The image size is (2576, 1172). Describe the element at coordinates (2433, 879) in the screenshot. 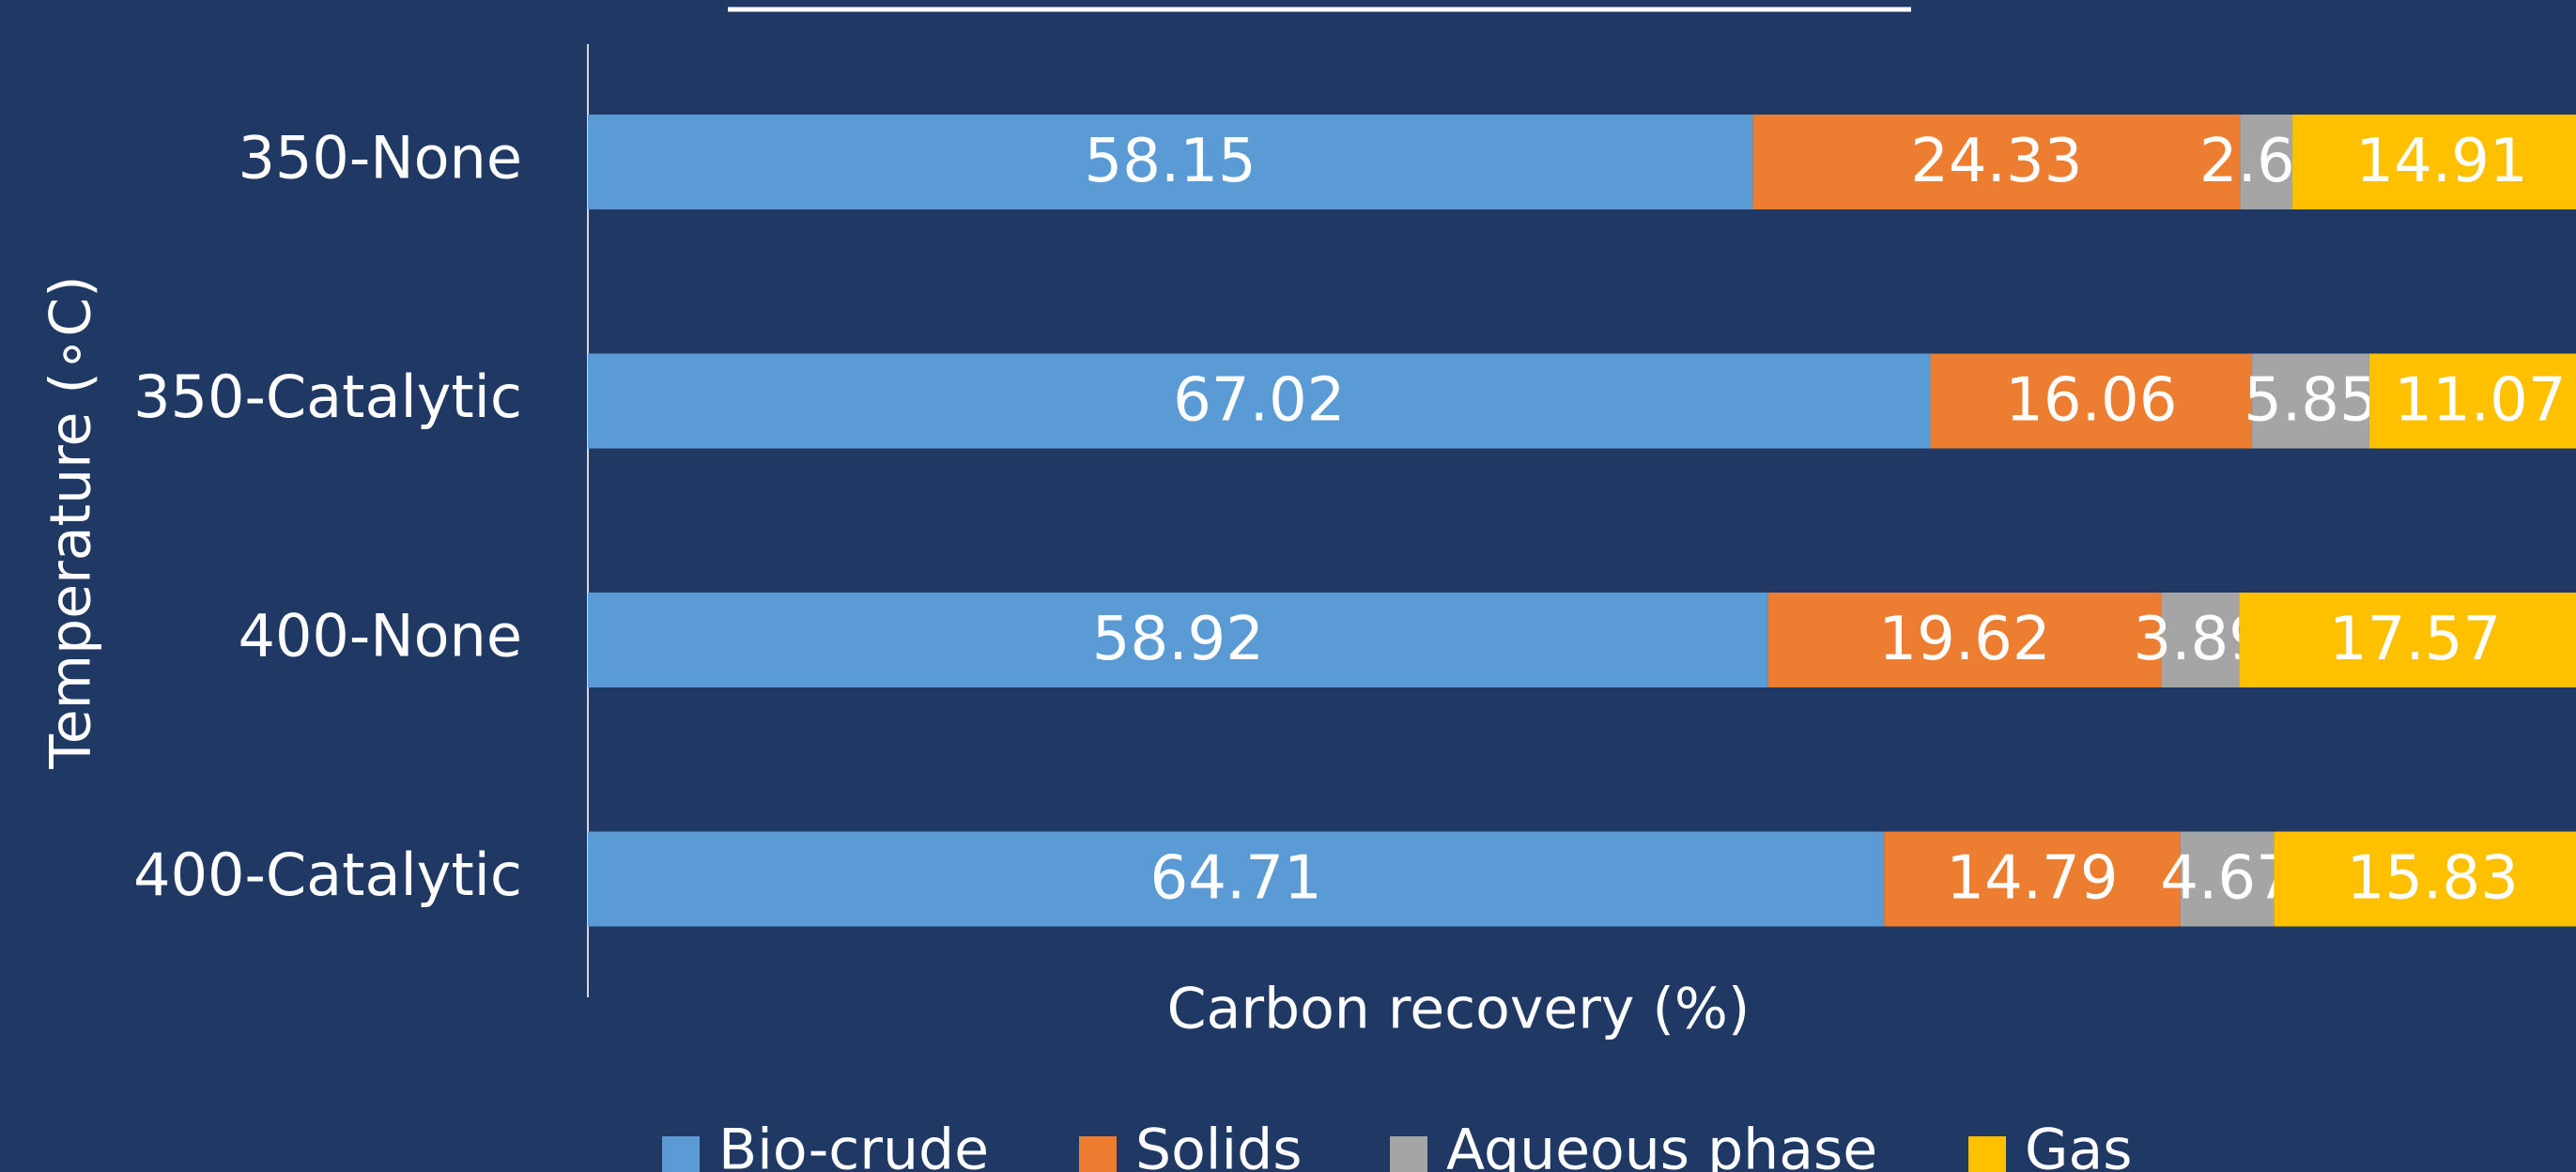

I see `data-label: 15.83` at that location.